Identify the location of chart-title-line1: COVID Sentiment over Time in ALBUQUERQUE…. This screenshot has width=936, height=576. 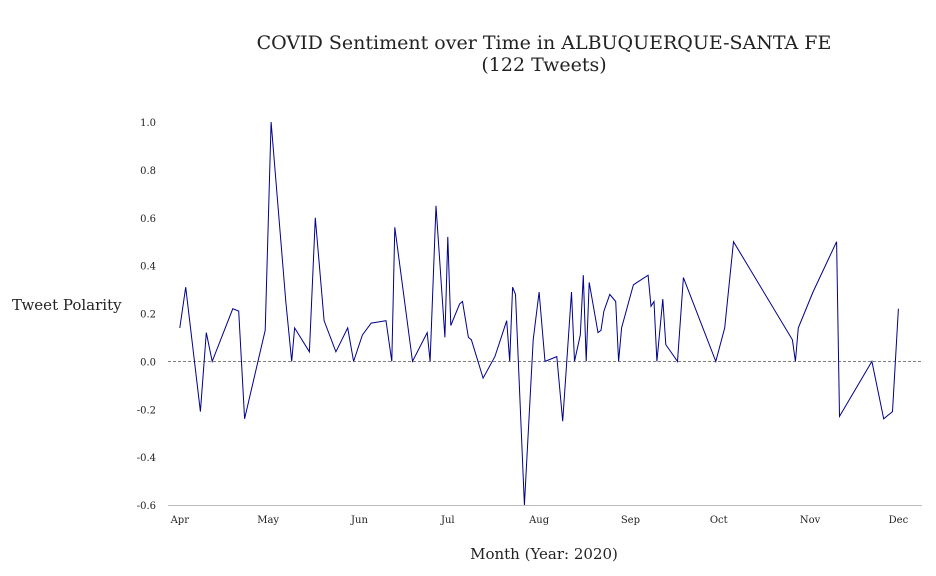
(544, 43).